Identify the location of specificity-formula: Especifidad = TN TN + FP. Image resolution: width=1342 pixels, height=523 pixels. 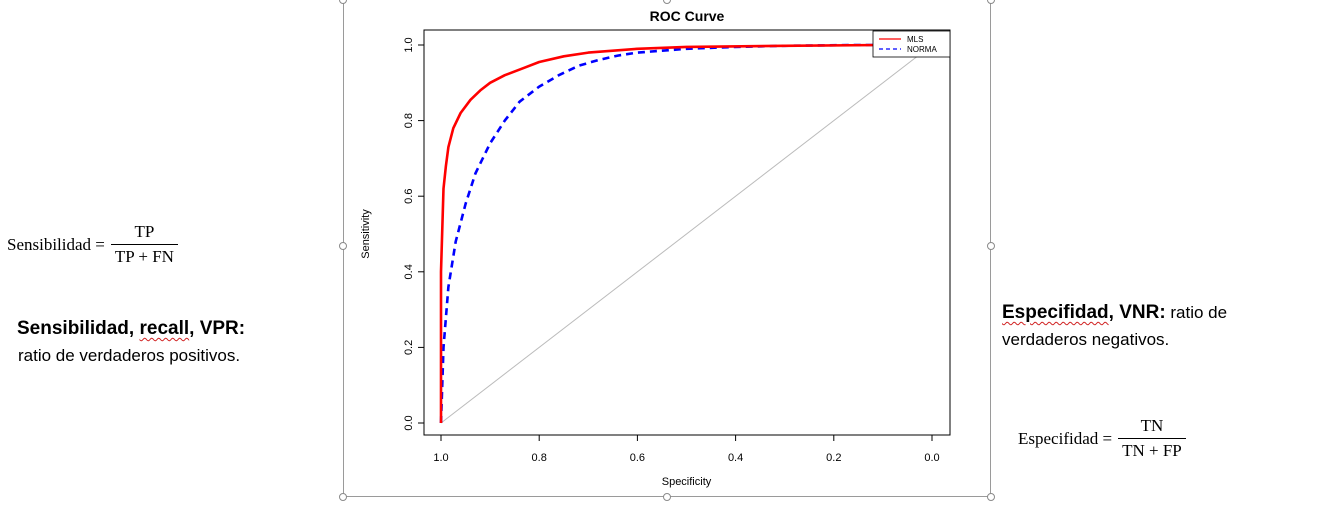
(1102, 438).